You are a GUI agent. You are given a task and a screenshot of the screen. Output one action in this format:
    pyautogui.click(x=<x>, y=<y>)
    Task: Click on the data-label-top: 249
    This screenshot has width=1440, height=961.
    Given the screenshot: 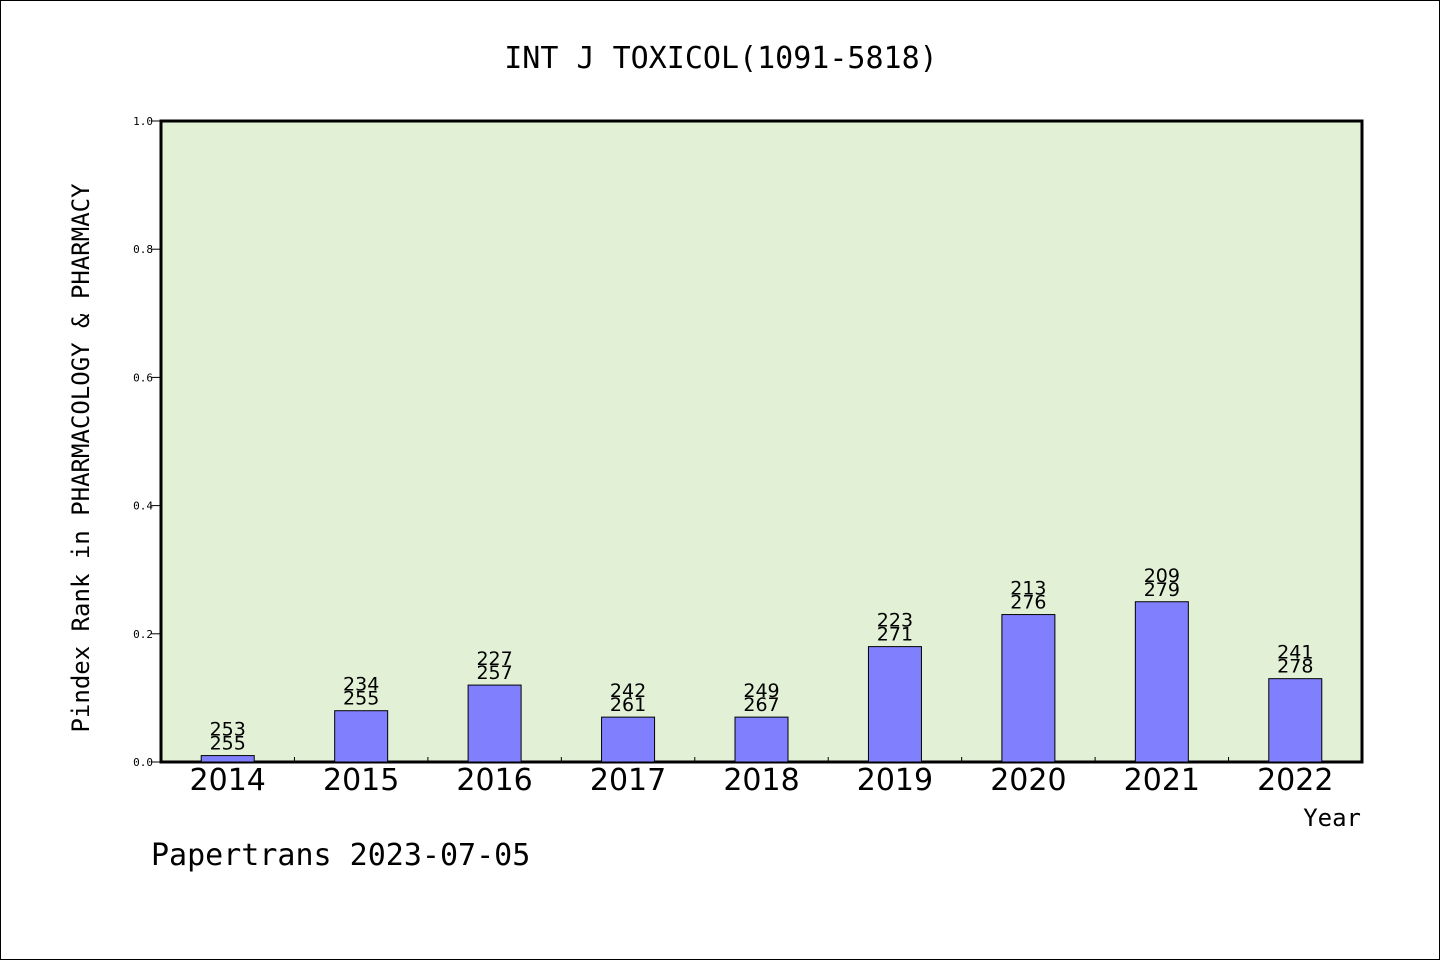 What is the action you would take?
    pyautogui.click(x=761, y=691)
    